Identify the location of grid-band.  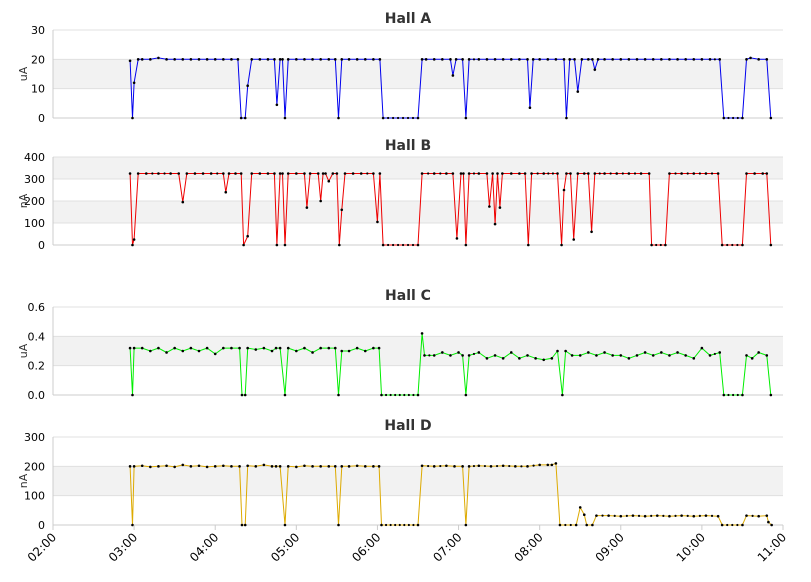
(418, 168).